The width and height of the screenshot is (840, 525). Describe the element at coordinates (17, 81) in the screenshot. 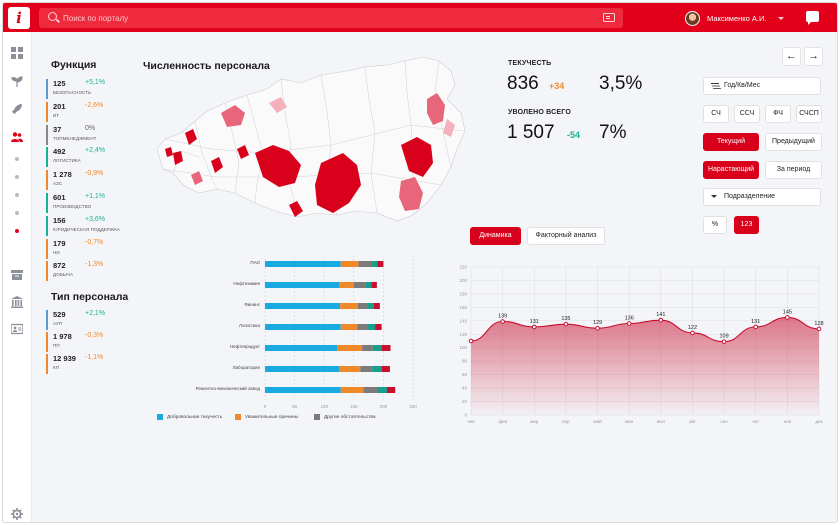

I see `seedling-icon` at that location.